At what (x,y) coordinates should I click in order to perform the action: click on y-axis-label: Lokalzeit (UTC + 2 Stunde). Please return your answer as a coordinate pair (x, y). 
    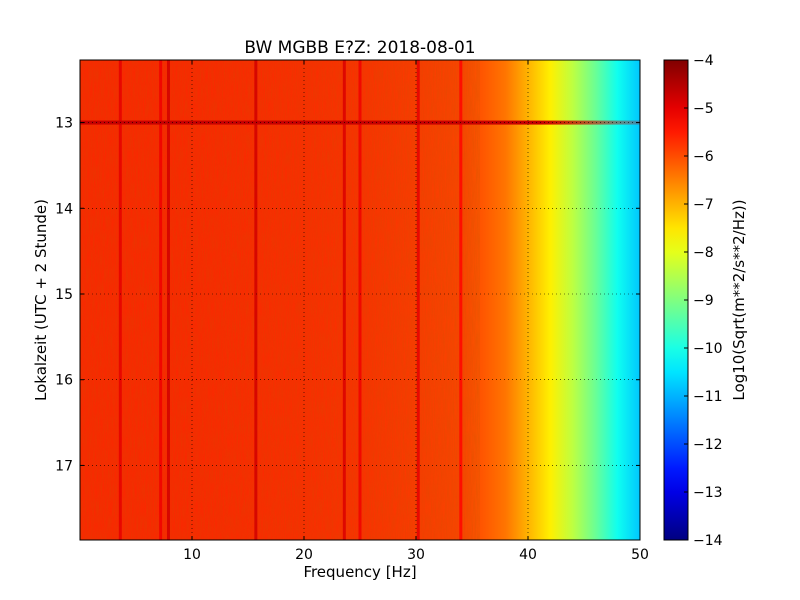
    Looking at the image, I should click on (41, 300).